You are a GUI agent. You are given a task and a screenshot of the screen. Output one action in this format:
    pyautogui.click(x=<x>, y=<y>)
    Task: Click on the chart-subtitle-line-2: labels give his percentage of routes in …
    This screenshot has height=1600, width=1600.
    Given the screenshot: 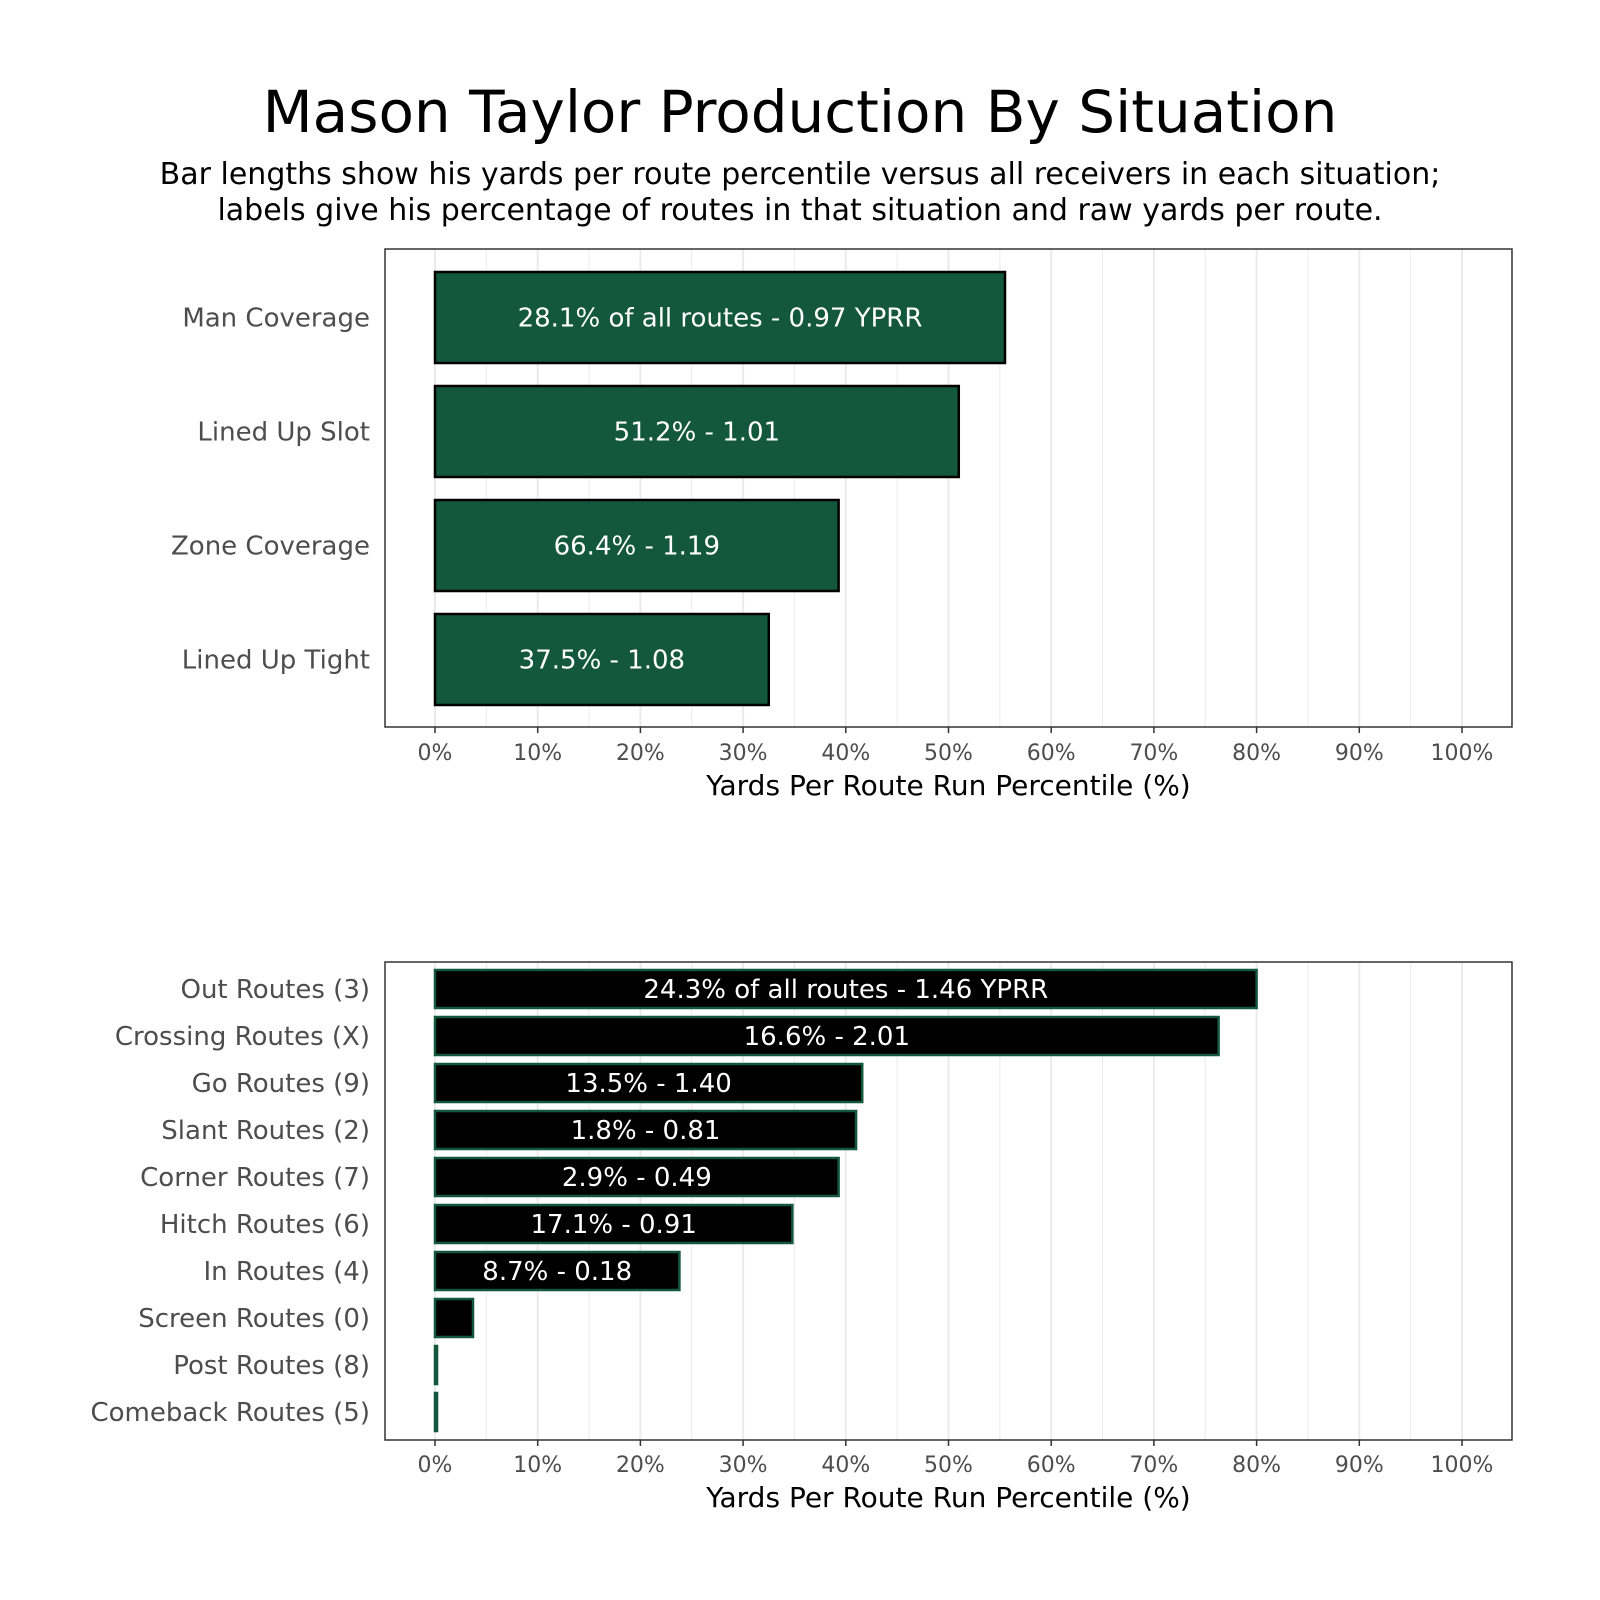 What is the action you would take?
    pyautogui.click(x=800, y=210)
    